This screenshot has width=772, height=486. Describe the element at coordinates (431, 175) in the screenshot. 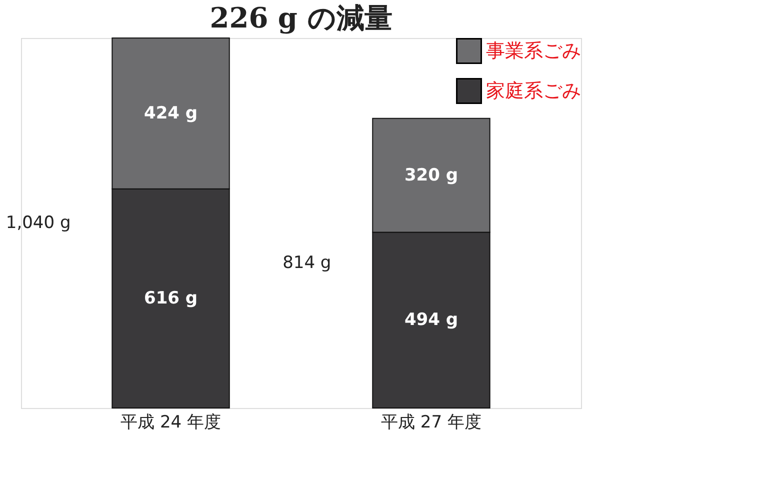

I see `data-label: 320 g` at that location.